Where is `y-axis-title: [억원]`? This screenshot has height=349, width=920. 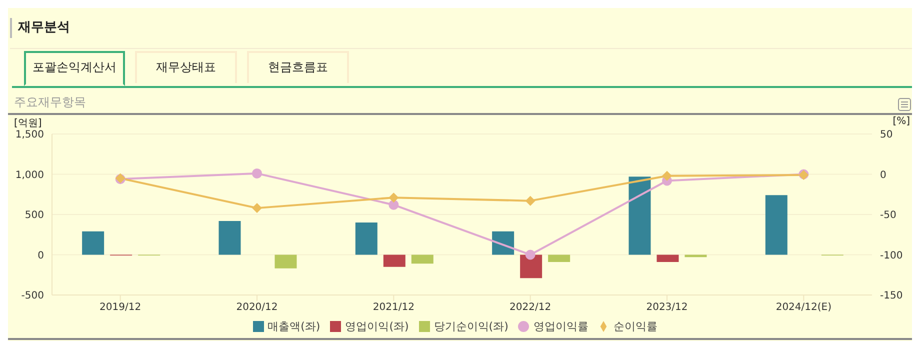 y-axis-title: [억원] is located at coordinates (28, 123).